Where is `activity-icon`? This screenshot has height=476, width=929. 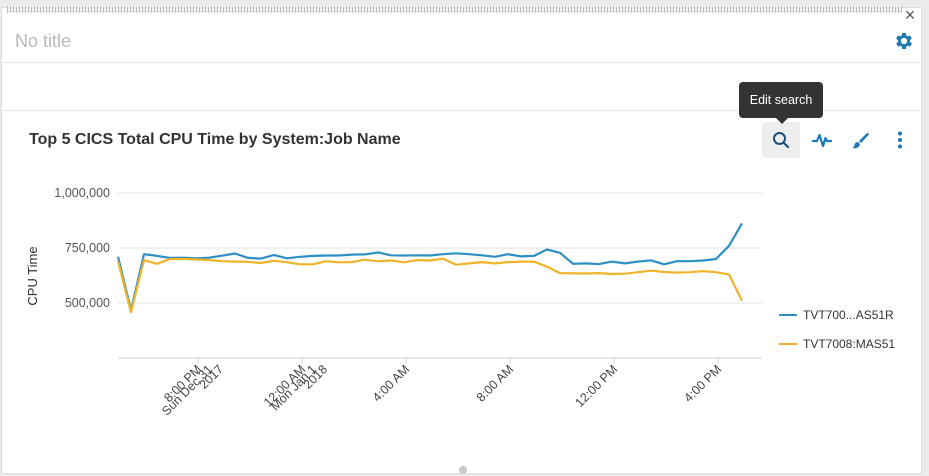 activity-icon is located at coordinates (822, 140).